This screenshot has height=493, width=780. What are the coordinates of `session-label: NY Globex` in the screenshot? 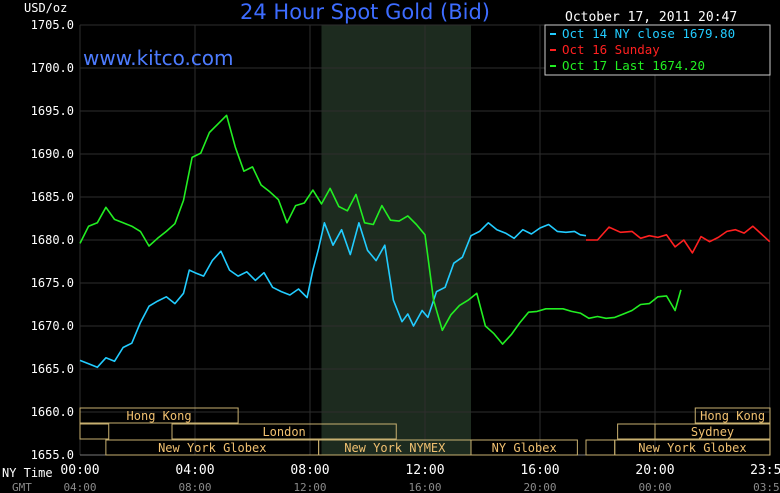 It's located at (524, 448).